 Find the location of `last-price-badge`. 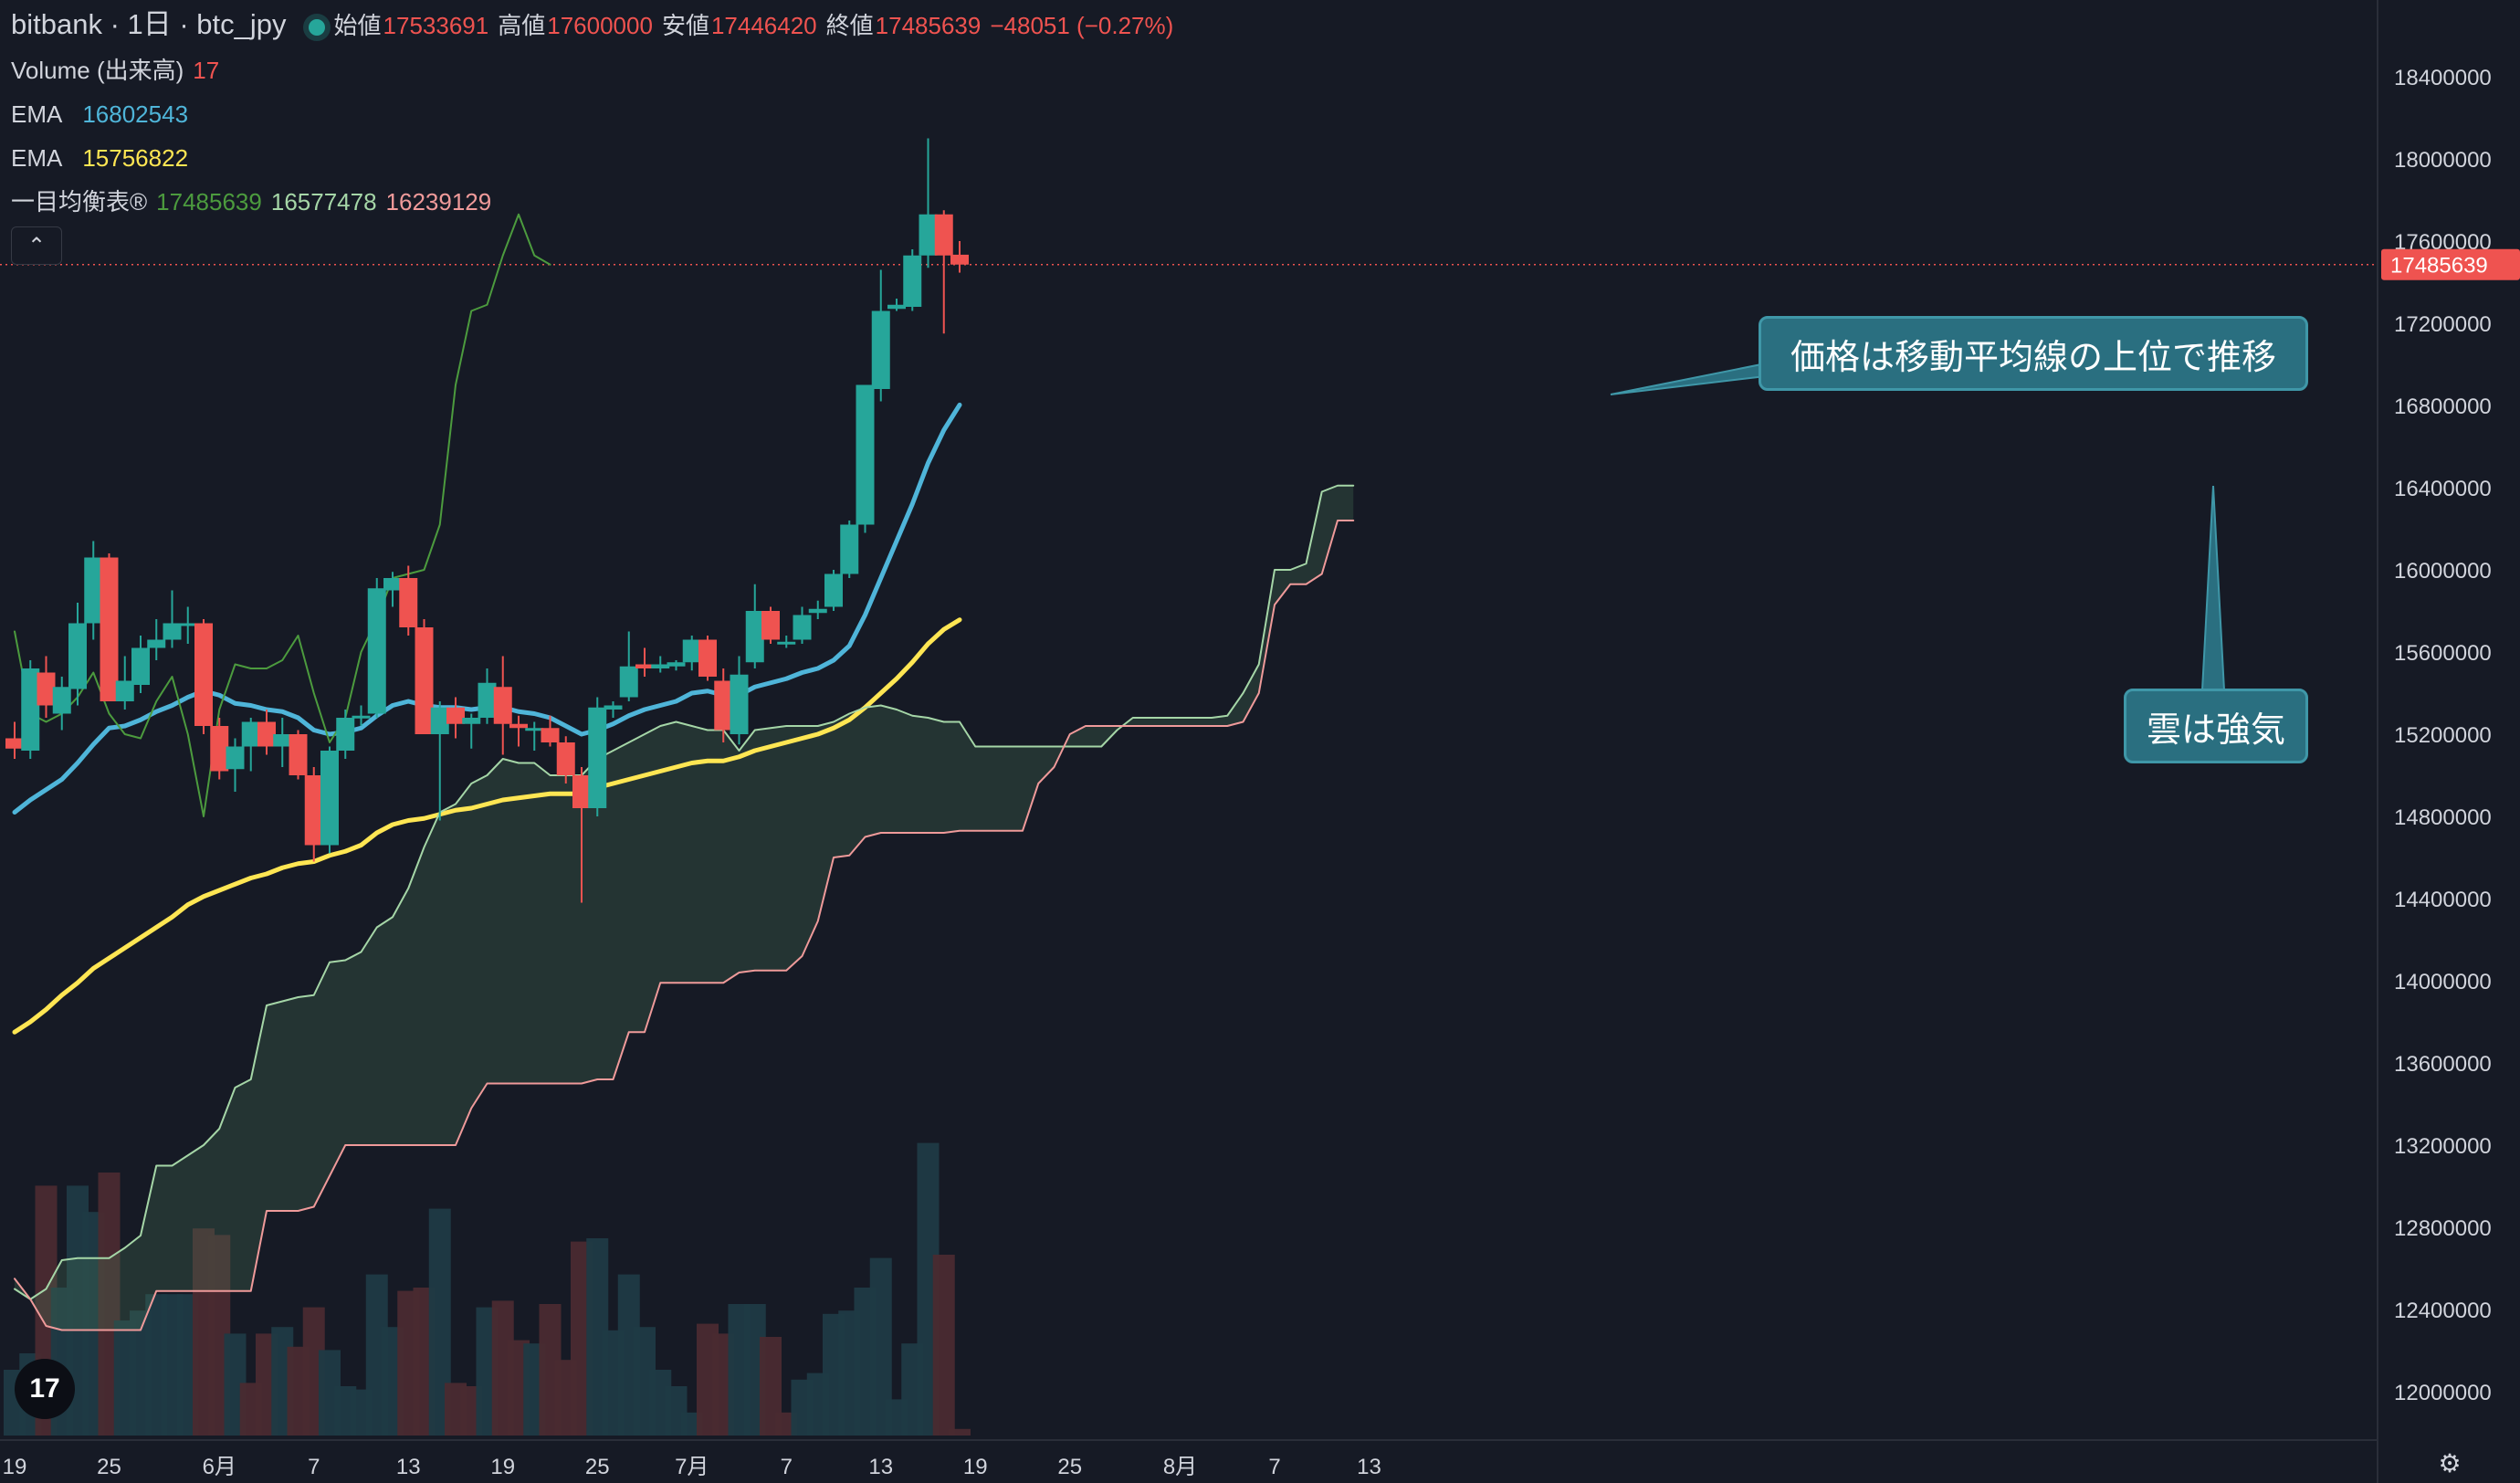

last-price-badge is located at coordinates (2450, 264).